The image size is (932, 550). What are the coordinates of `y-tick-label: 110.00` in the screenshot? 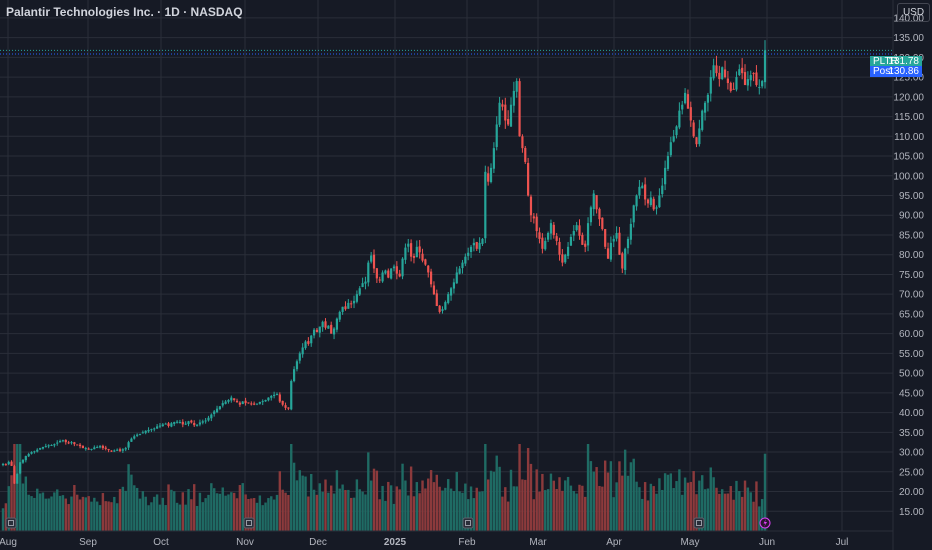 It's located at (909, 137).